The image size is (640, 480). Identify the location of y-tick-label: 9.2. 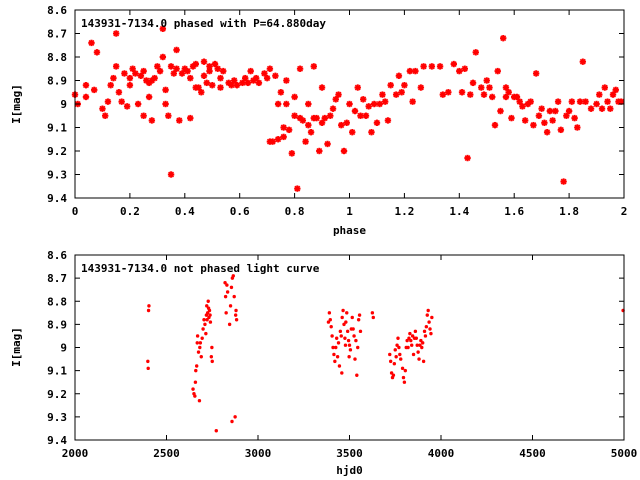
(57, 151).